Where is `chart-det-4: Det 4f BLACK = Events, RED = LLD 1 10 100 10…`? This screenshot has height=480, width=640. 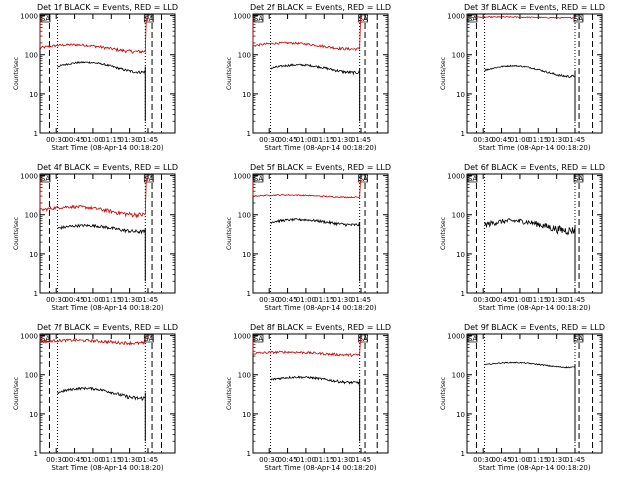 chart-det-4: Det 4f BLACK = Events, RED = LLD 1 10 100 10… is located at coordinates (95, 237).